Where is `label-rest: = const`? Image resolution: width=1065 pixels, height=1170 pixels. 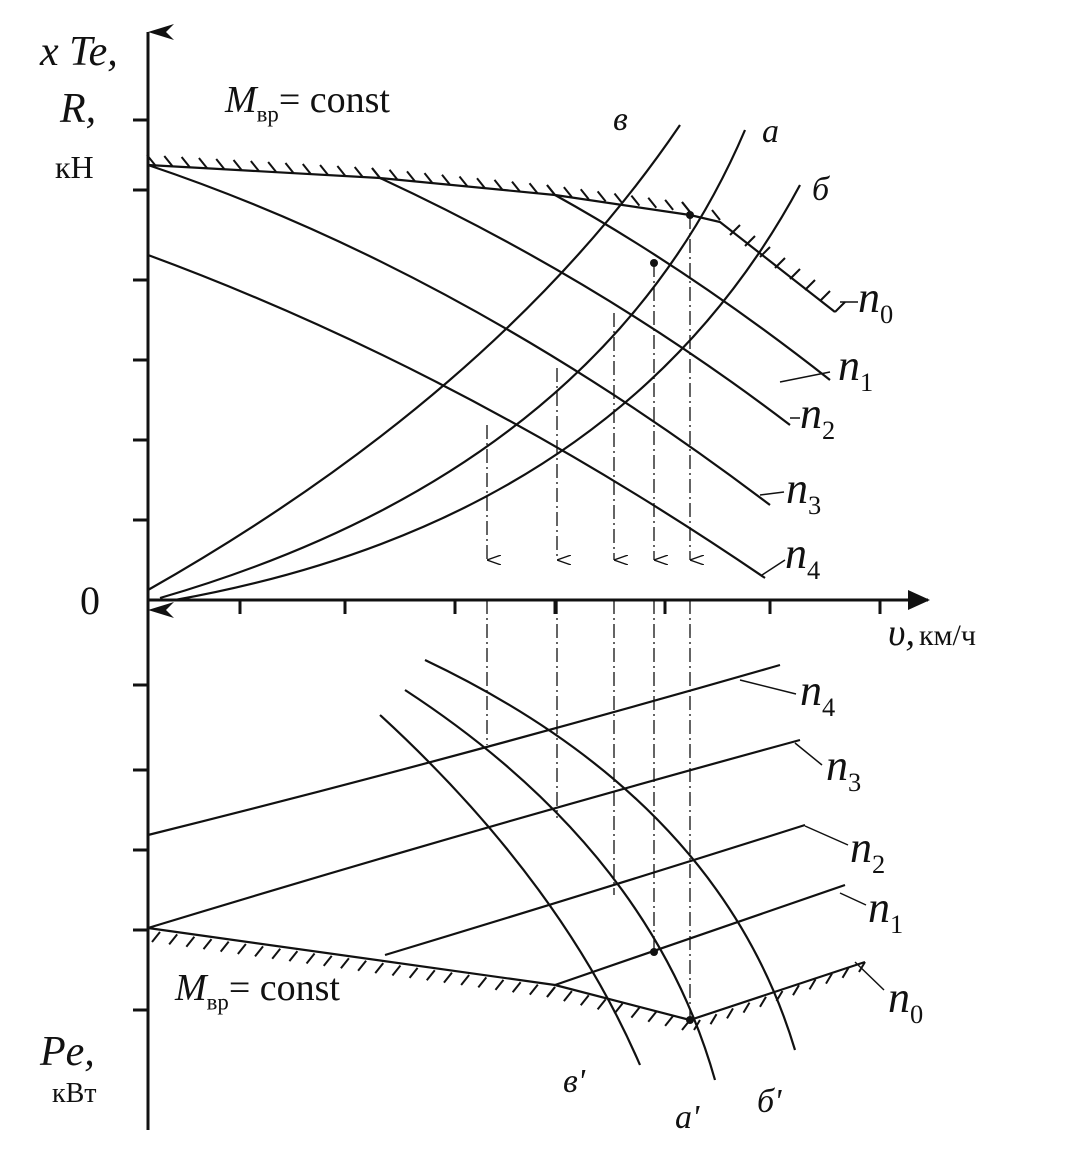 label-rest: = const is located at coordinates (335, 100).